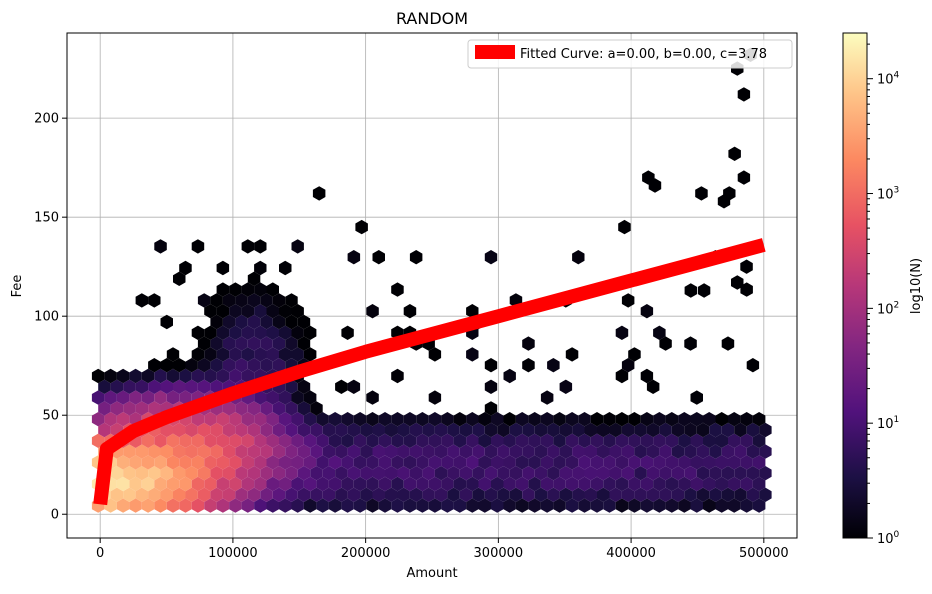 Image resolution: width=932 pixels, height=594 pixels. I want to click on legend: Fitted Curve: a=0.00, b=0.00, c=3.78, so click(630, 54).